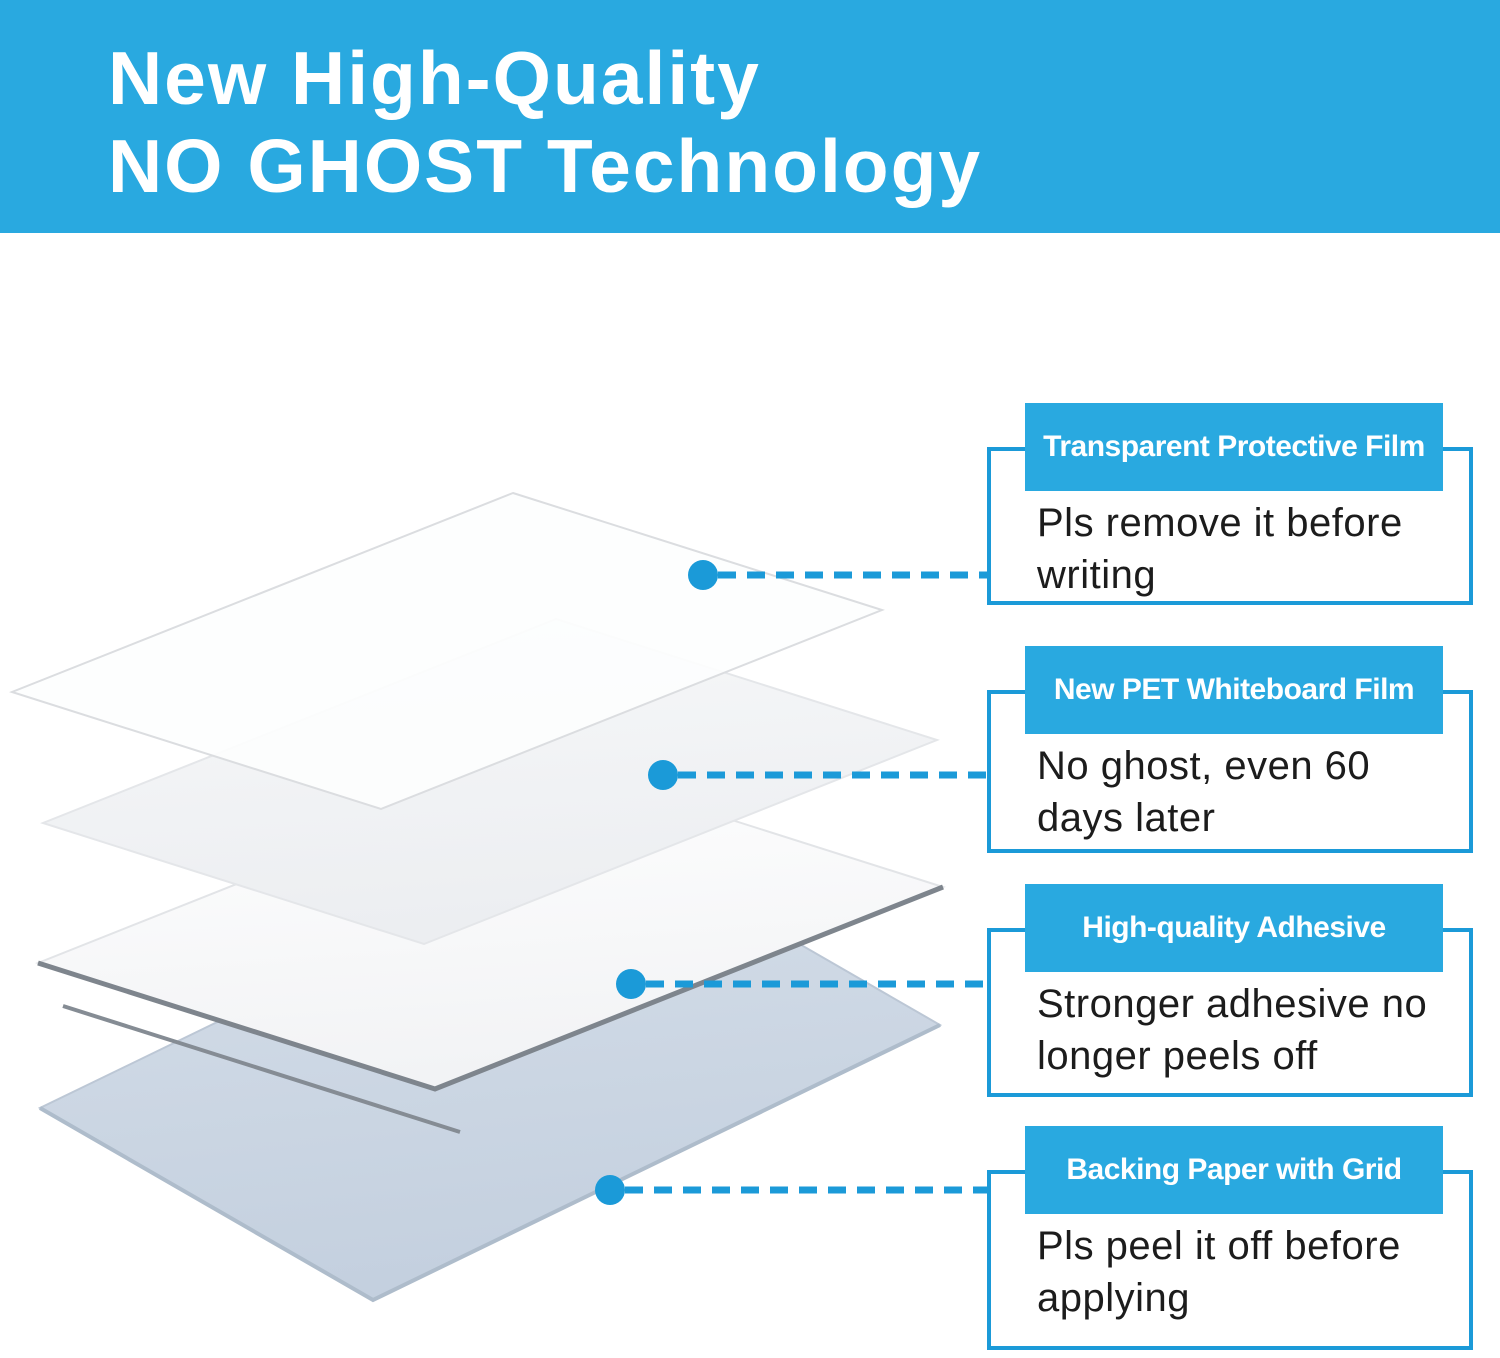 The width and height of the screenshot is (1500, 1358). I want to click on callout-title-protective-film: Transparent Protective Film, so click(1234, 447).